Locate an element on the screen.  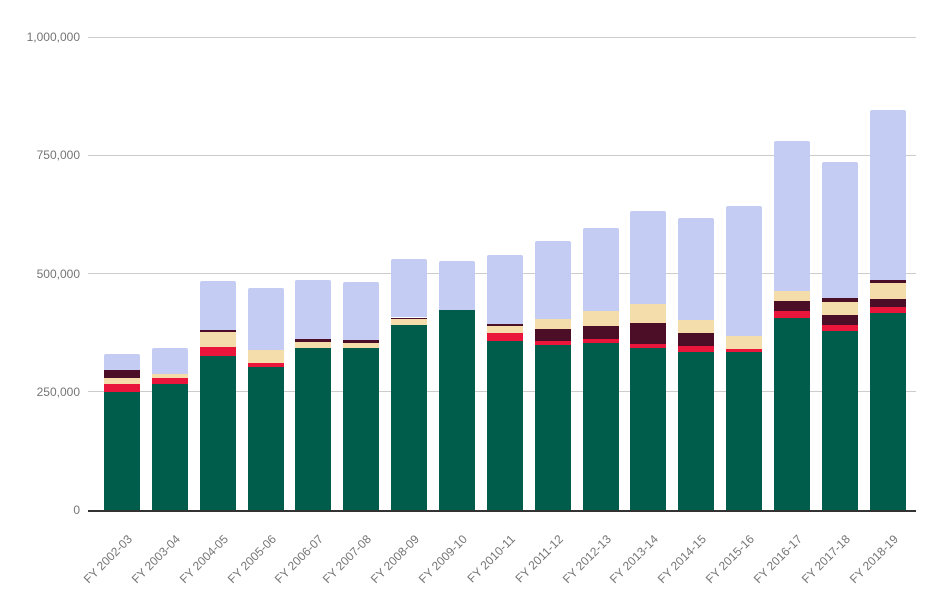
y-tick-label: 750,000 is located at coordinates (58, 155).